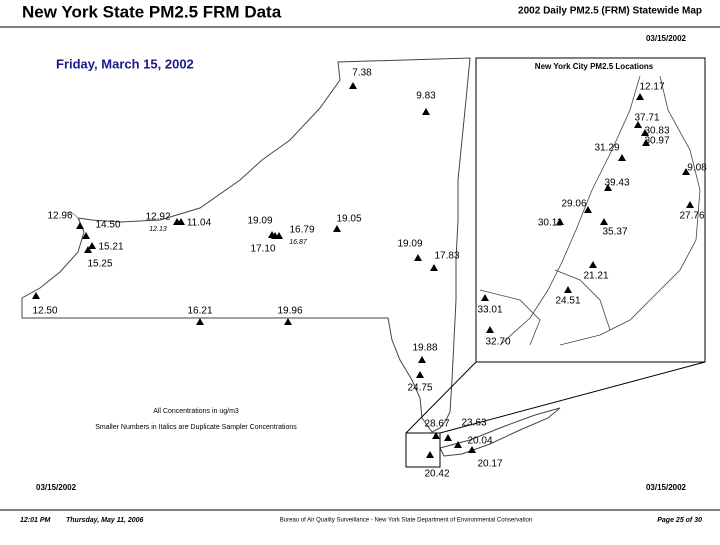  I want to click on site-value: 12.13, so click(158, 229).